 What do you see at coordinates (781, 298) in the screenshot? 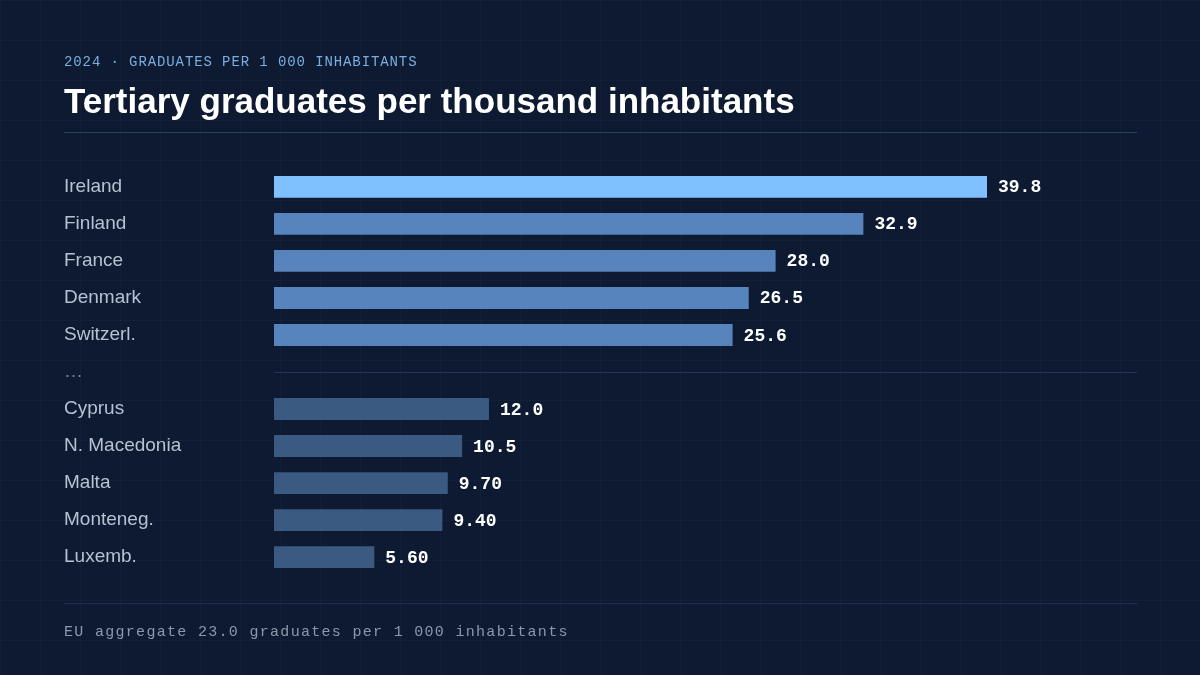
I see `data-label: 26.5` at bounding box center [781, 298].